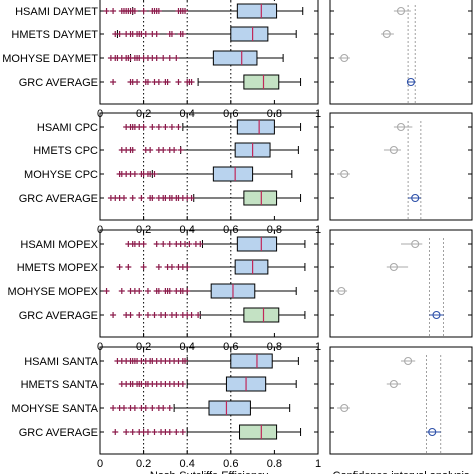 Image resolution: width=474 pixels, height=474 pixels. I want to click on x-tick-label: 0.8, so click(274, 464).